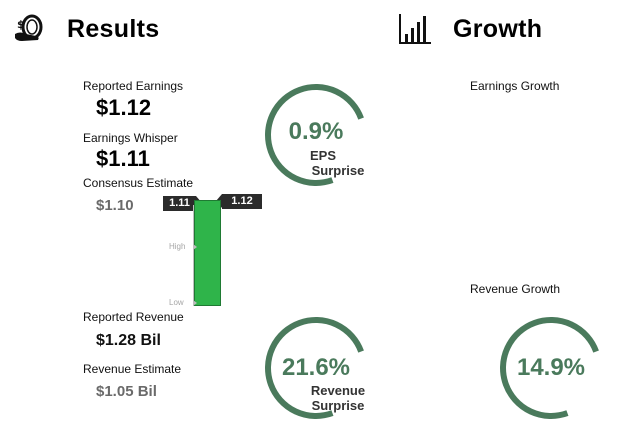  What do you see at coordinates (195, 247) in the screenshot?
I see `high-tick-arrow` at bounding box center [195, 247].